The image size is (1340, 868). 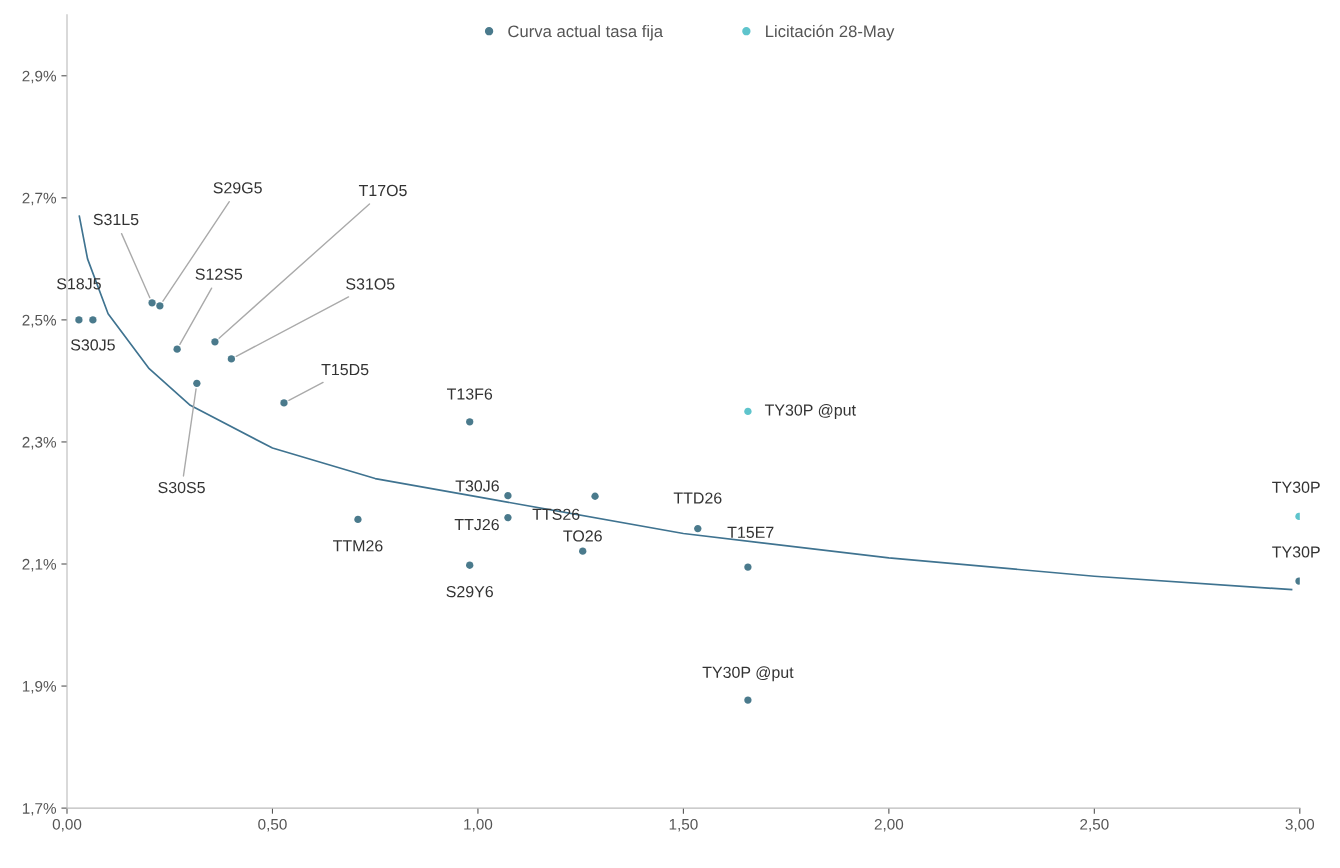 I want to click on annotation: TTD26, so click(x=697, y=498).